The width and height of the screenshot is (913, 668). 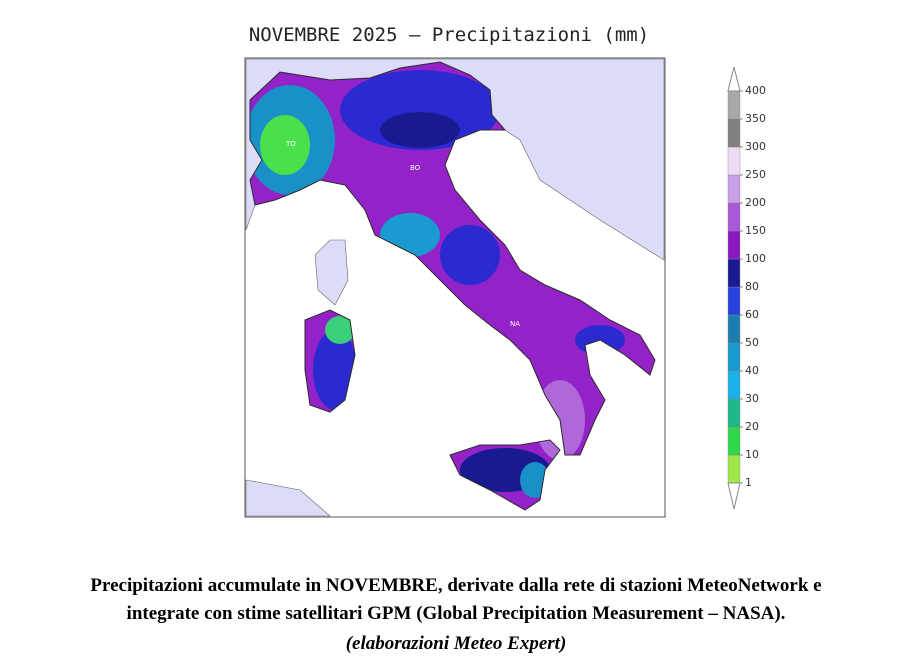 What do you see at coordinates (752, 314) in the screenshot?
I see `tick-label: 60` at bounding box center [752, 314].